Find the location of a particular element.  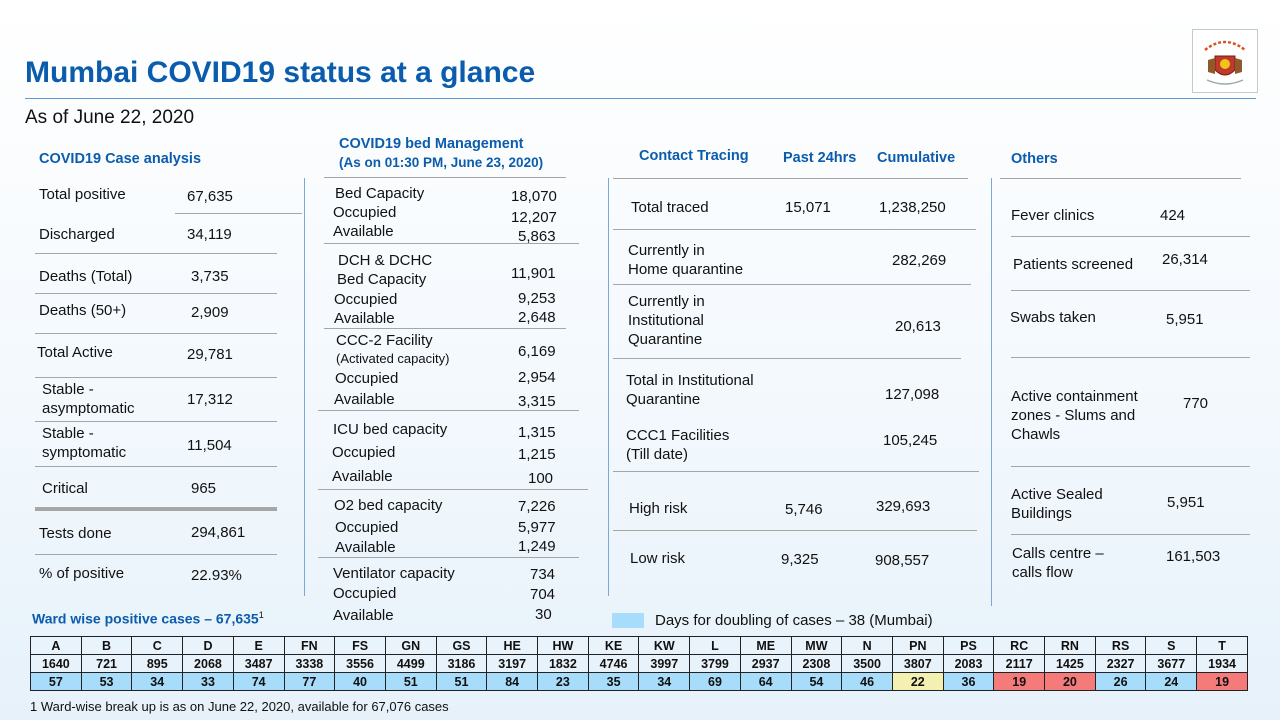

patients-screened-label: Patients screened is located at coordinates (1073, 264).